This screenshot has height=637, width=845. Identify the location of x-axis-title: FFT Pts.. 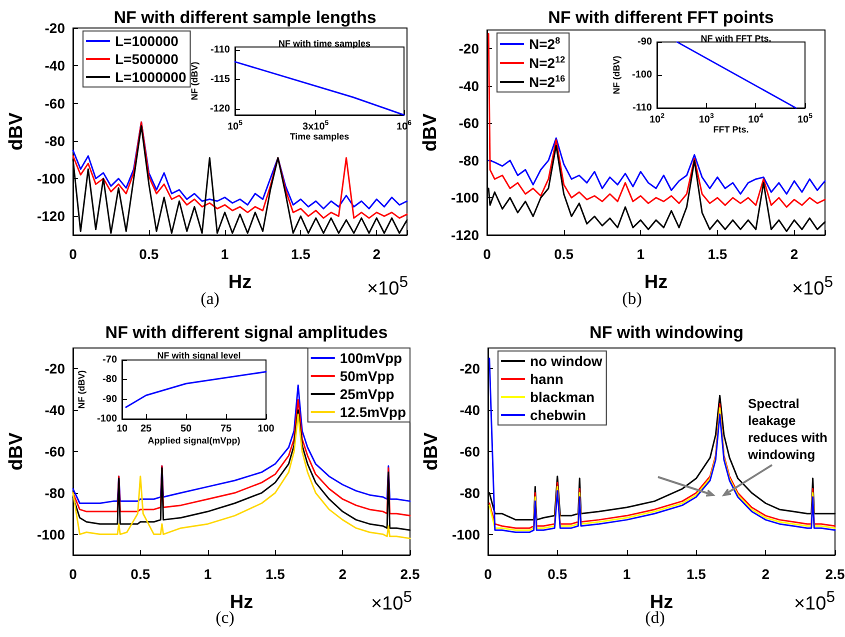
(731, 129).